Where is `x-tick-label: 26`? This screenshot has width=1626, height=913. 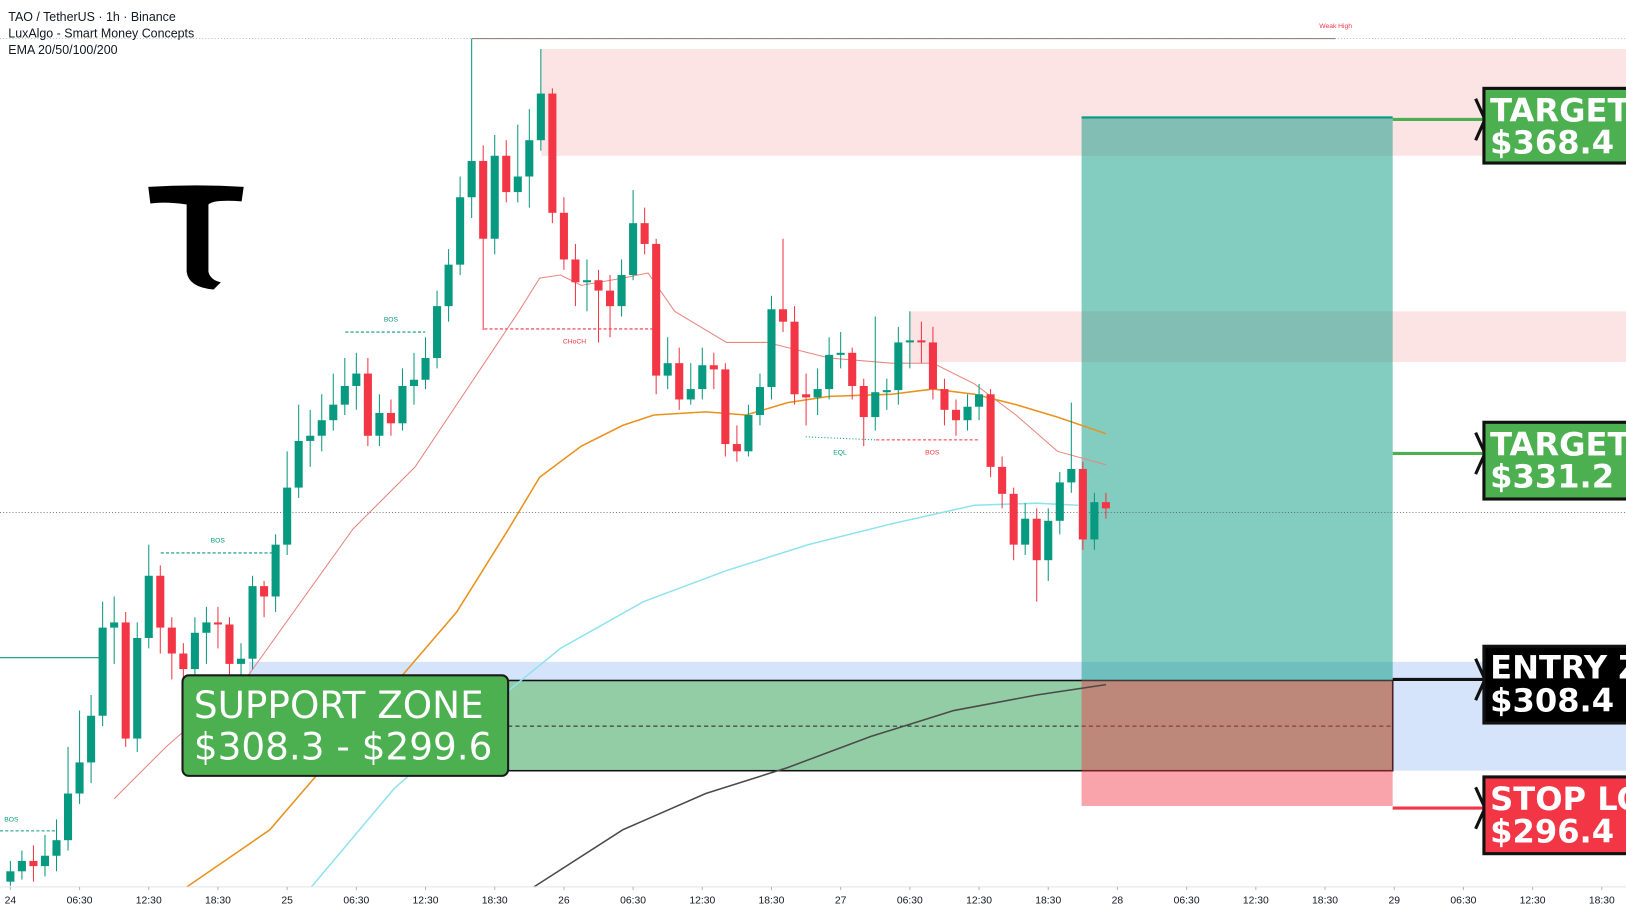
x-tick-label: 26 is located at coordinates (564, 900).